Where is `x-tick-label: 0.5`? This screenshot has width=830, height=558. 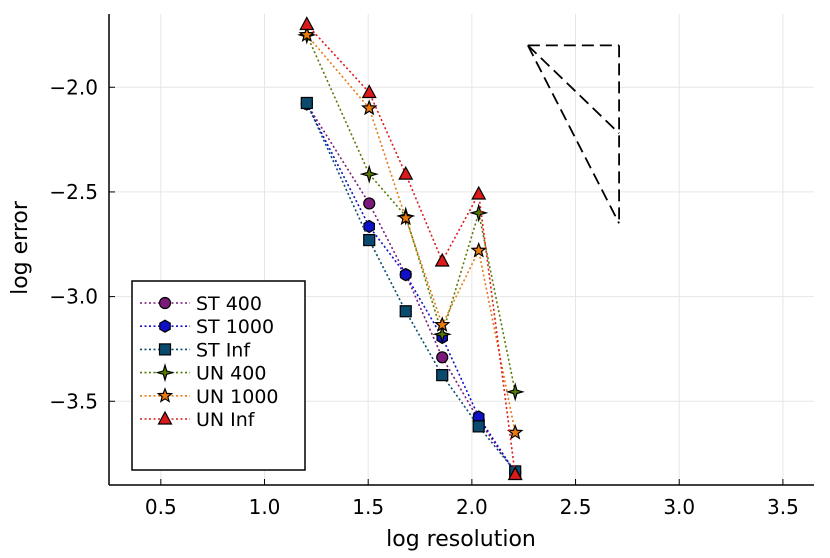
x-tick-label: 0.5 is located at coordinates (161, 507).